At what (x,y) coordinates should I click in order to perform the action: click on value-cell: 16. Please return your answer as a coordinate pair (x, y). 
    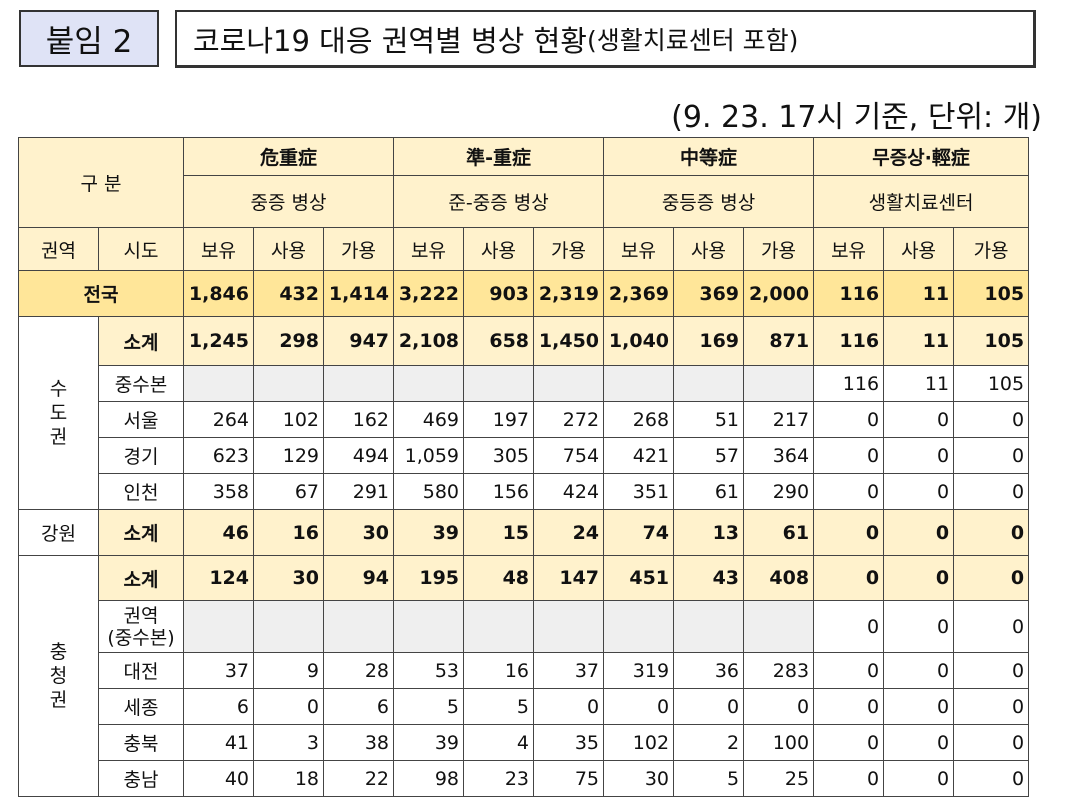
    Looking at the image, I should click on (288, 532).